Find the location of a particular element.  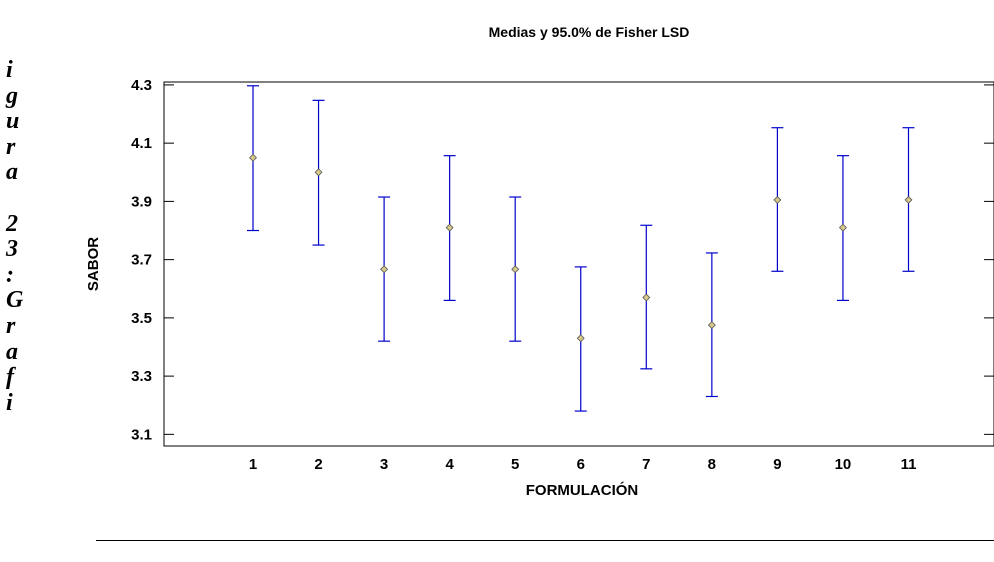

y-tick-label: 3.9 is located at coordinates (141, 201).